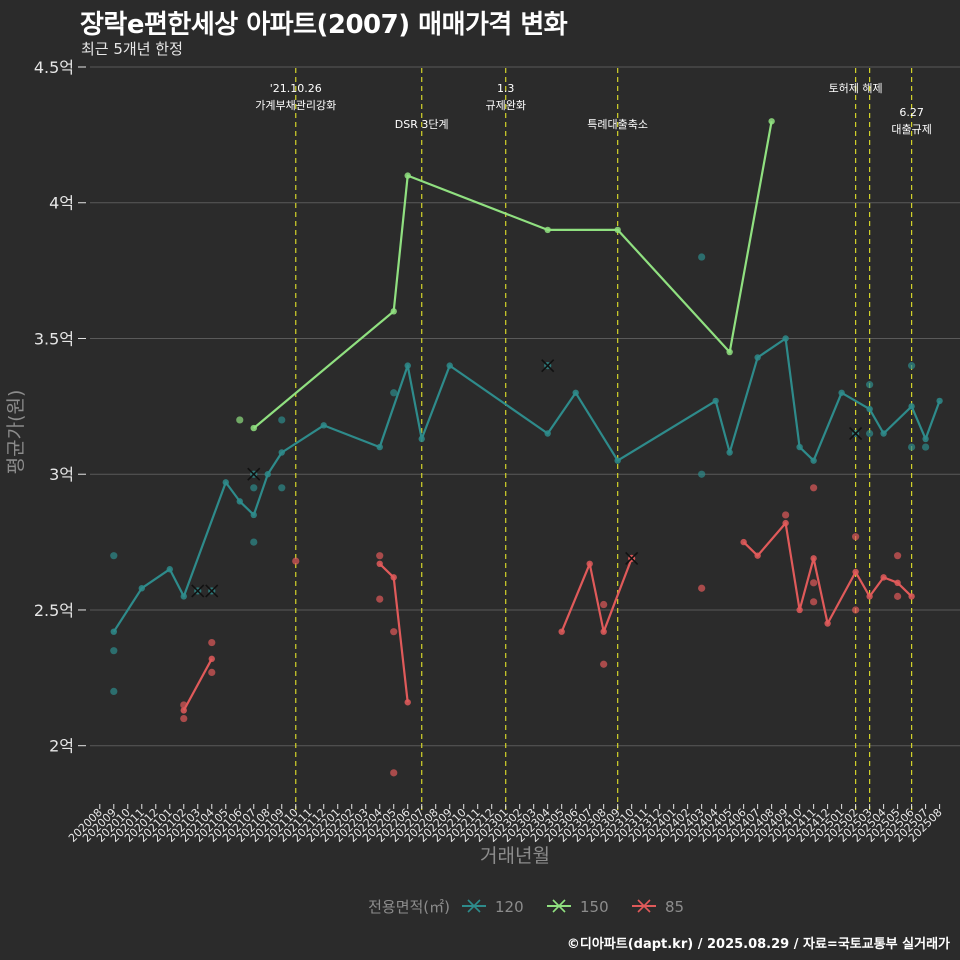 The width and height of the screenshot is (960, 960). Describe the element at coordinates (54, 610) in the screenshot. I see `y-tick-label: 2.5억` at that location.